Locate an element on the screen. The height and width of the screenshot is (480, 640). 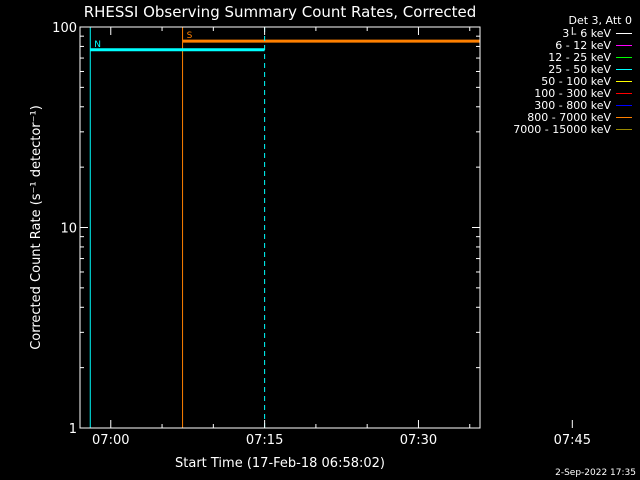
legend-label: 6 - 12 keV is located at coordinates (583, 45).